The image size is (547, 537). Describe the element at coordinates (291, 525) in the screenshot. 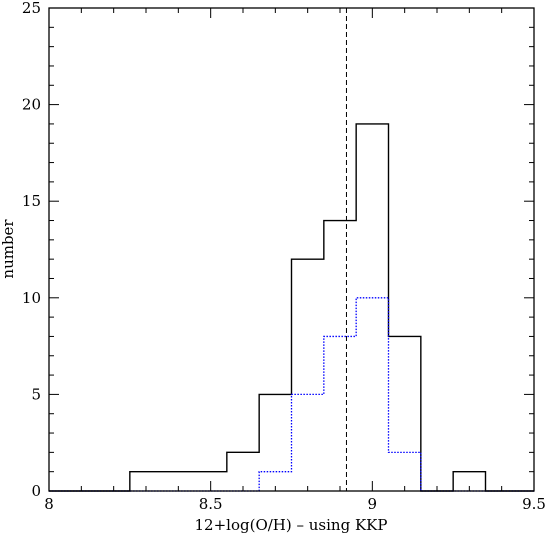

I see `x-axis-title: 12+log(O/H) – using KKP` at that location.